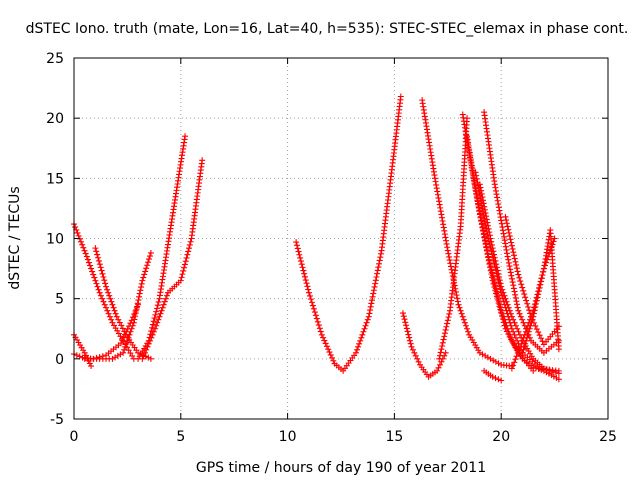  What do you see at coordinates (55, 240) in the screenshot?
I see `y-tick-label: 10` at bounding box center [55, 240].